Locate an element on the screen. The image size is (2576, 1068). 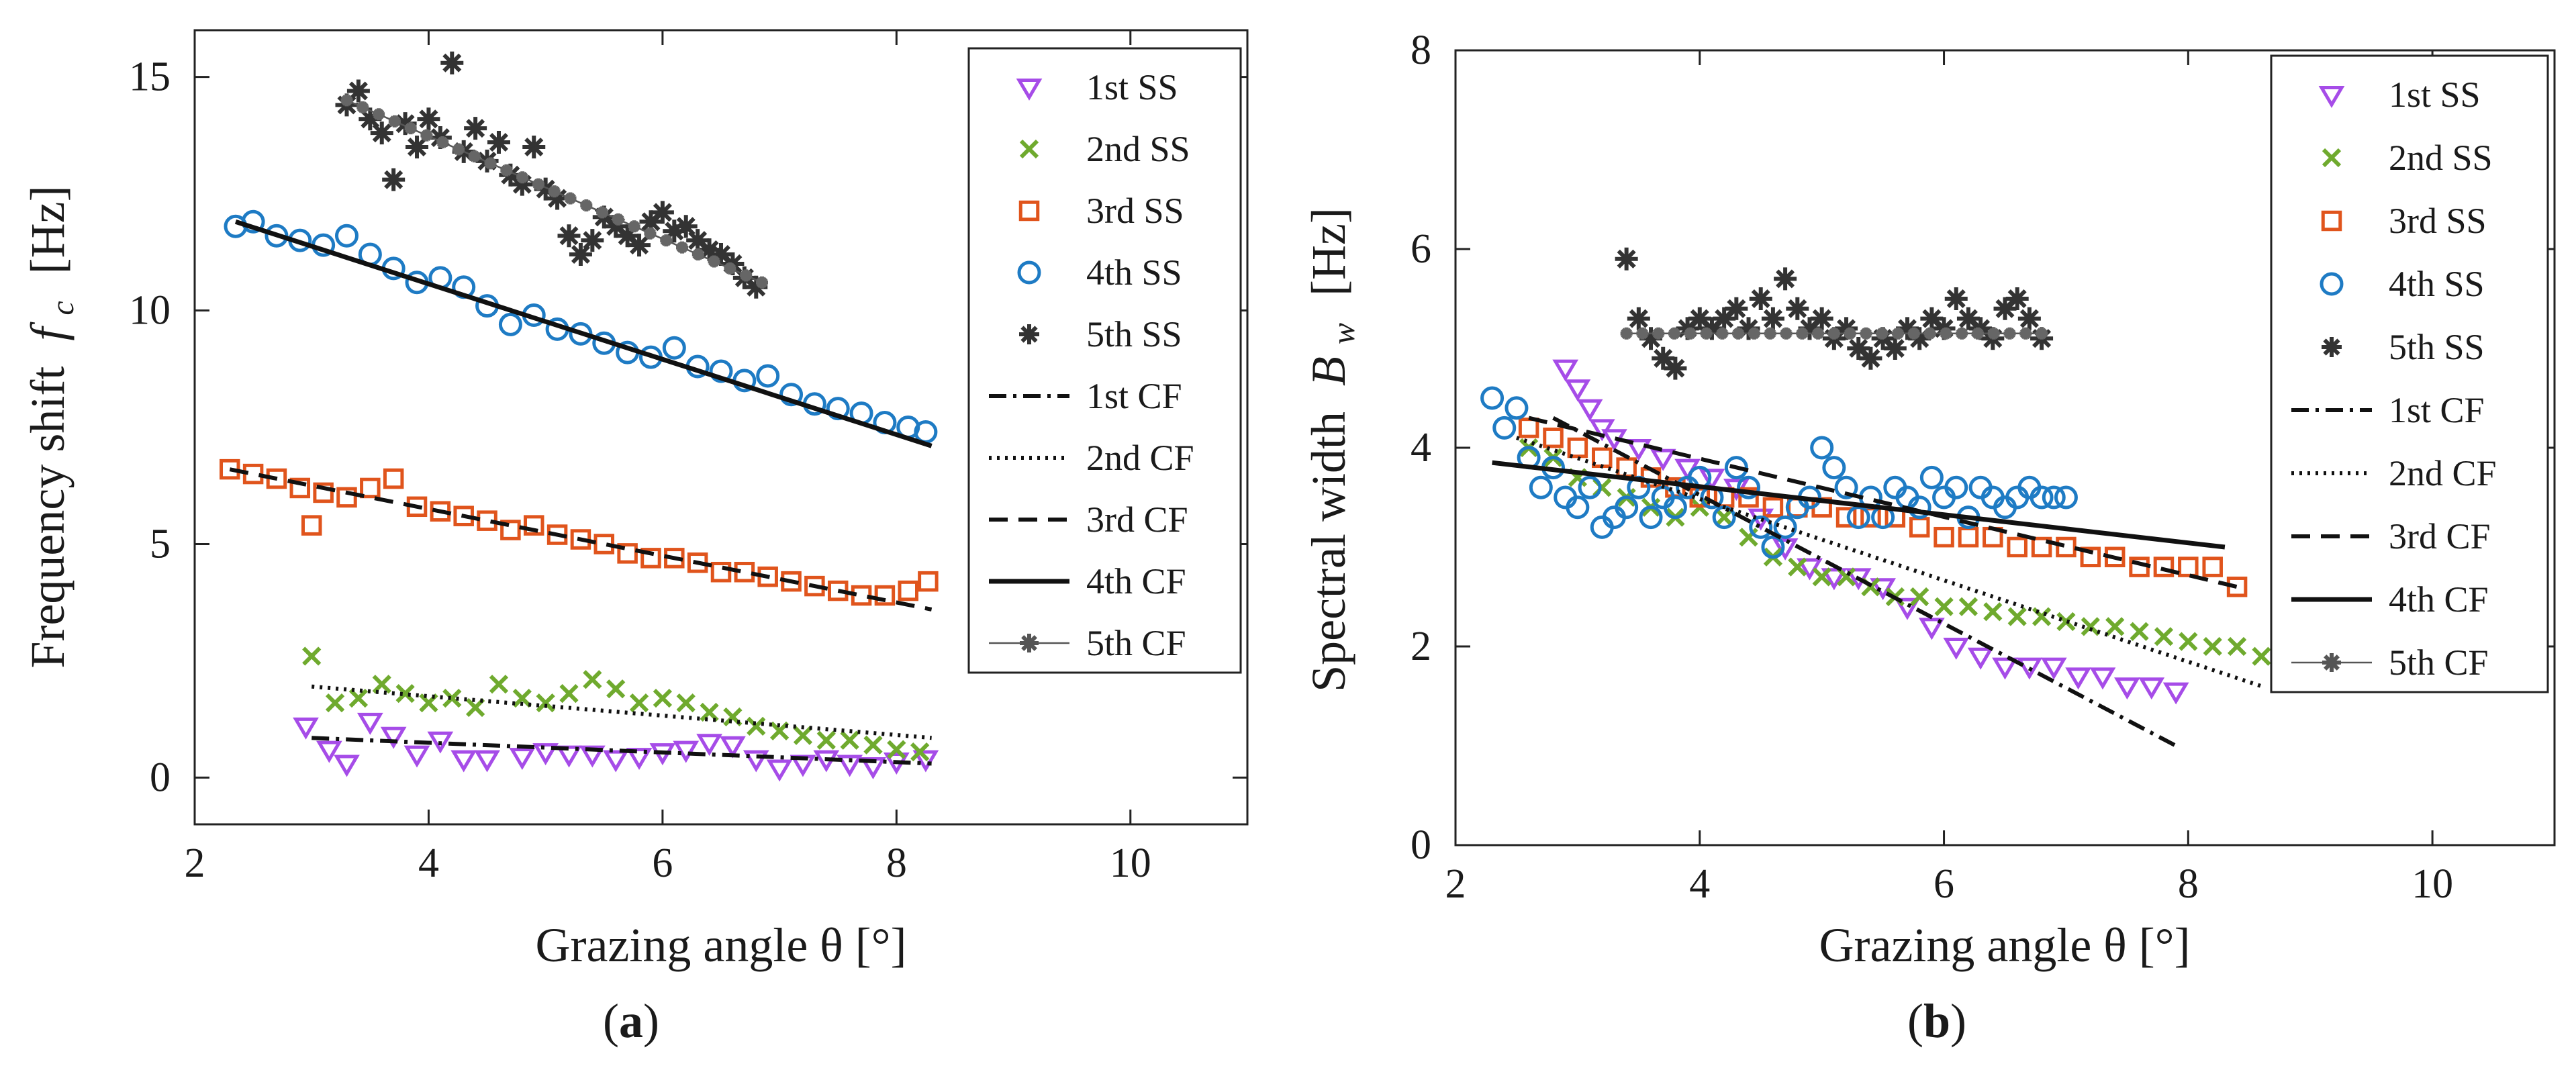
panel-b-ylabel: Spectral width B w [Hz] is located at coordinates (1332, 449).